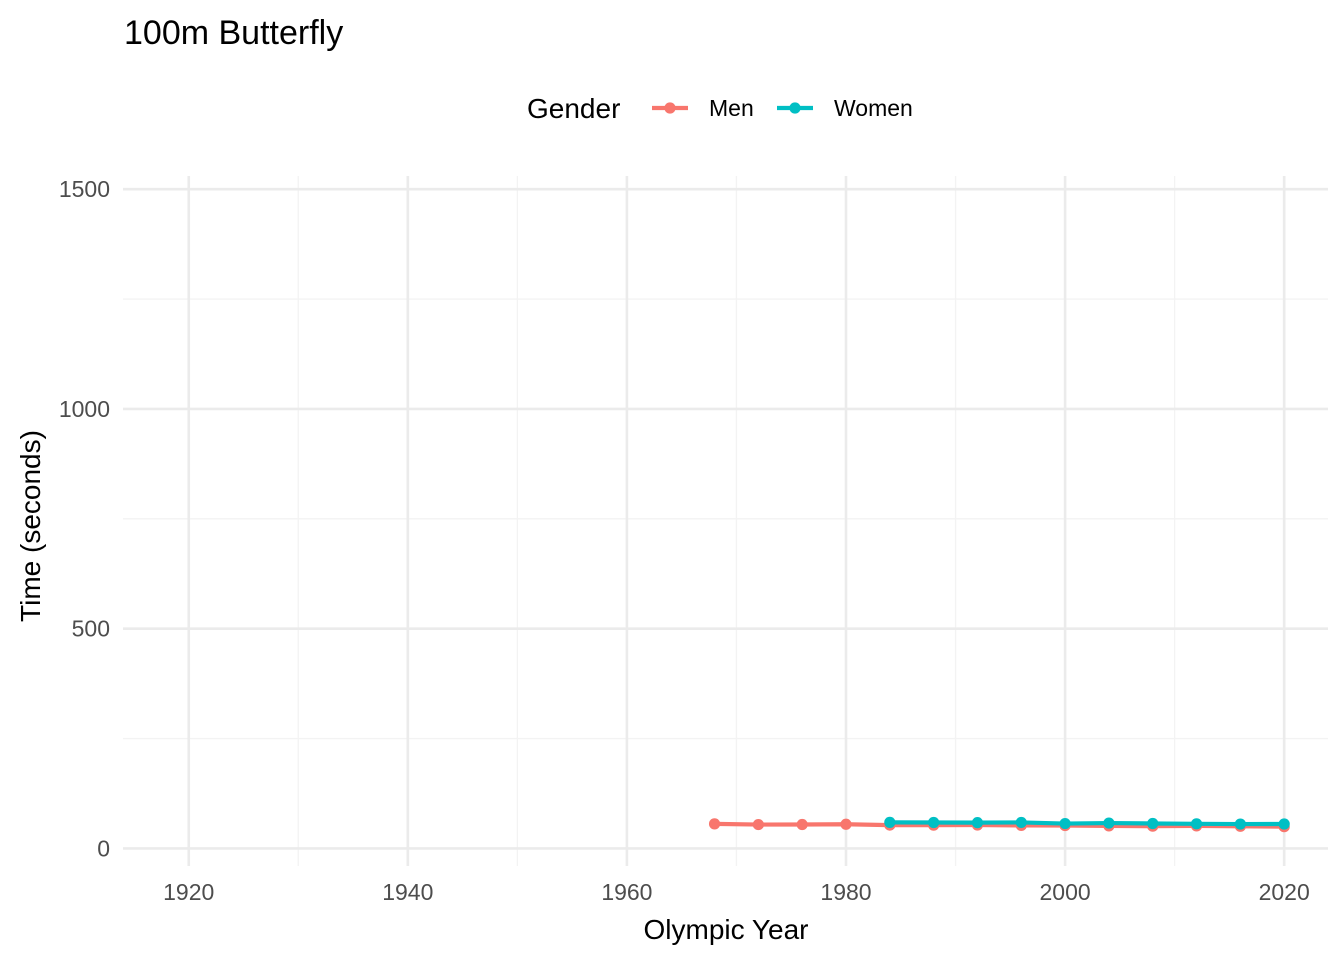 The width and height of the screenshot is (1344, 960). Describe the element at coordinates (407, 892) in the screenshot. I see `x-tick-label: 1940` at that location.